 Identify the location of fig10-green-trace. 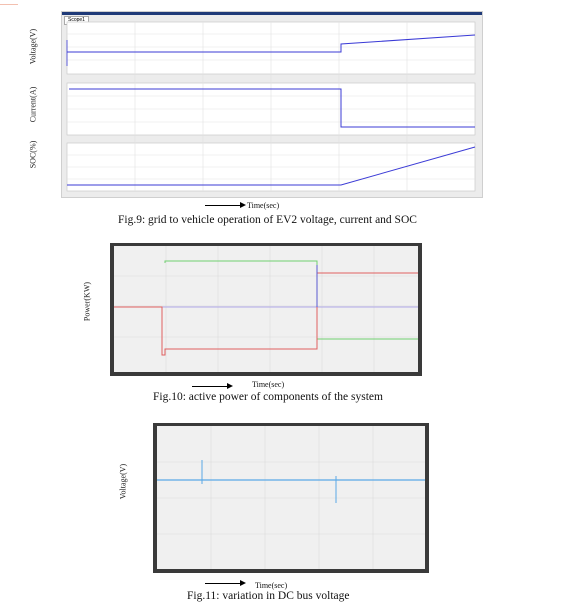
(291, 300).